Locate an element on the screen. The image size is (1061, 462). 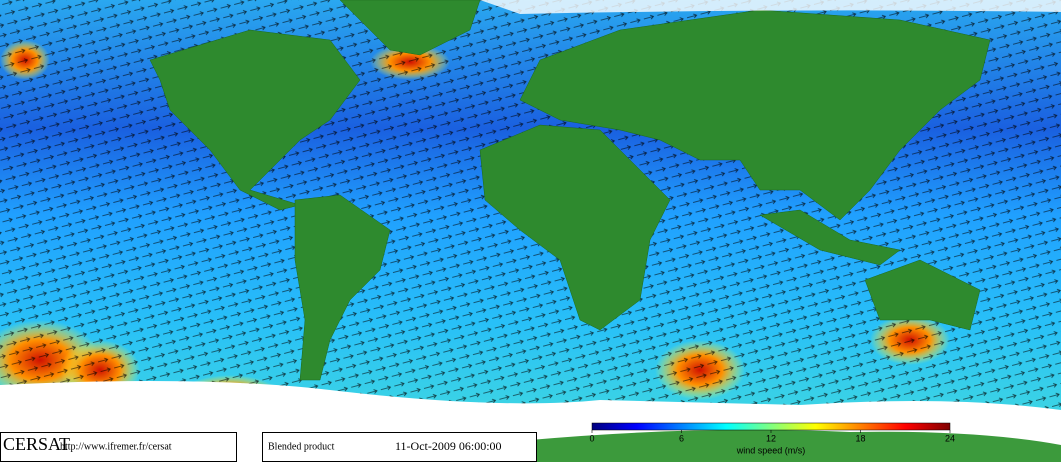
logo-url: http://www.ifremer.fr/cersat is located at coordinates (116, 446).